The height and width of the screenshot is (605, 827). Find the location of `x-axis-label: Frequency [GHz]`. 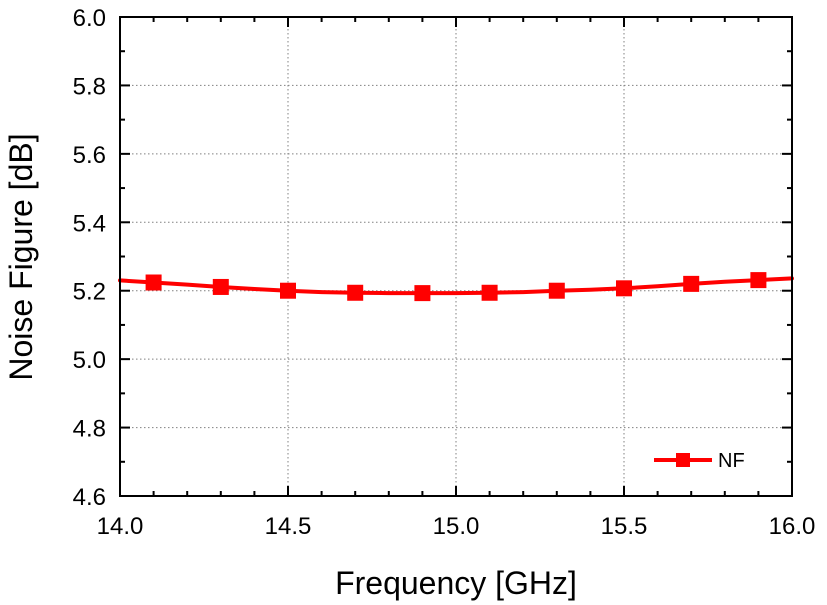

x-axis-label: Frequency [GHz] is located at coordinates (456, 583).